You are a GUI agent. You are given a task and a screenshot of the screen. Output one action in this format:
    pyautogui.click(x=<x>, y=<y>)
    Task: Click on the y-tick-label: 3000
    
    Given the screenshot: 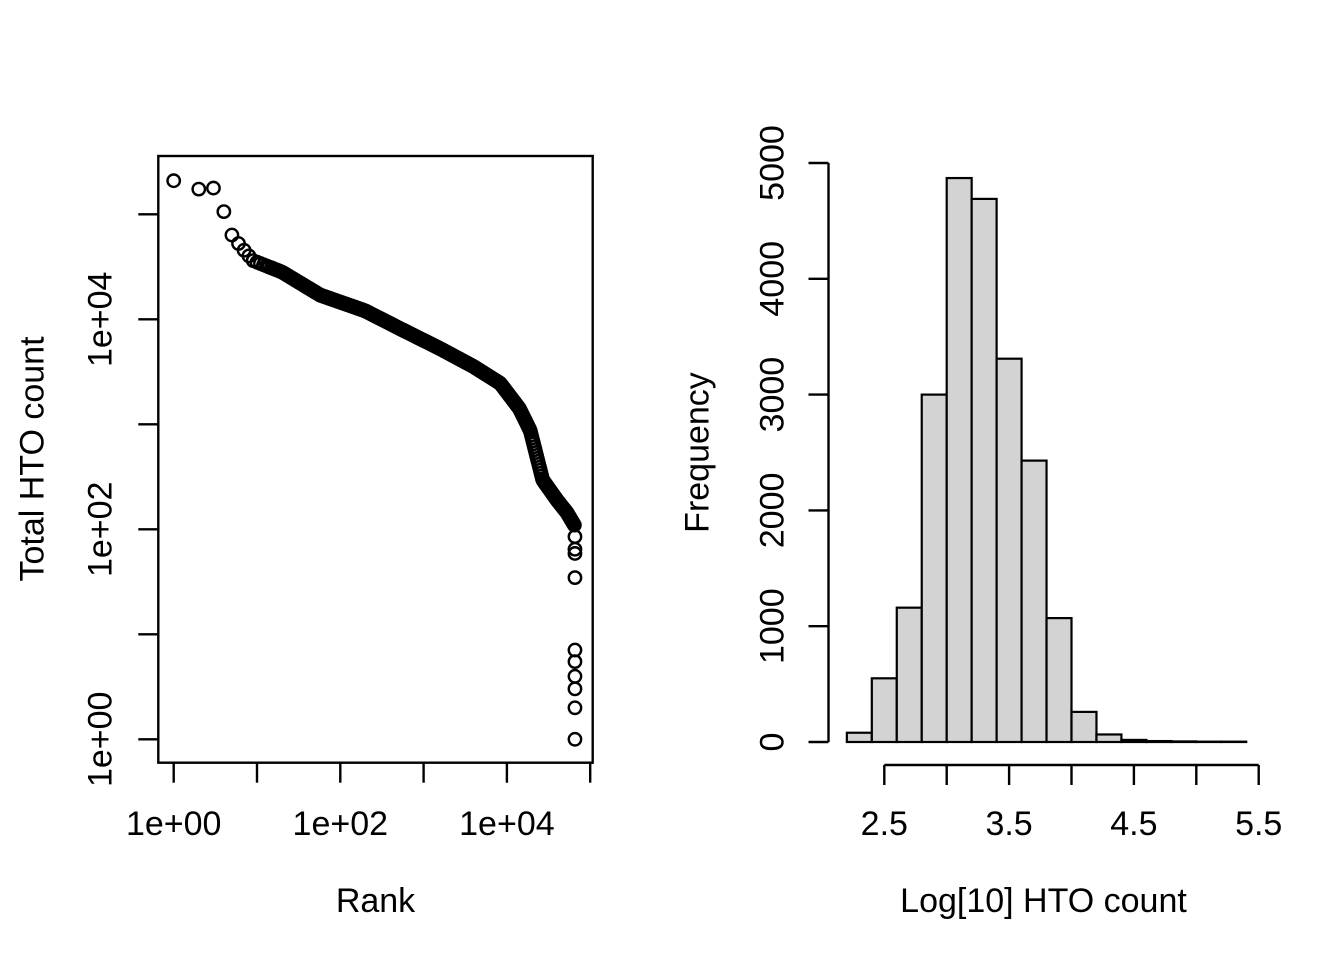 What is the action you would take?
    pyautogui.click(x=772, y=395)
    